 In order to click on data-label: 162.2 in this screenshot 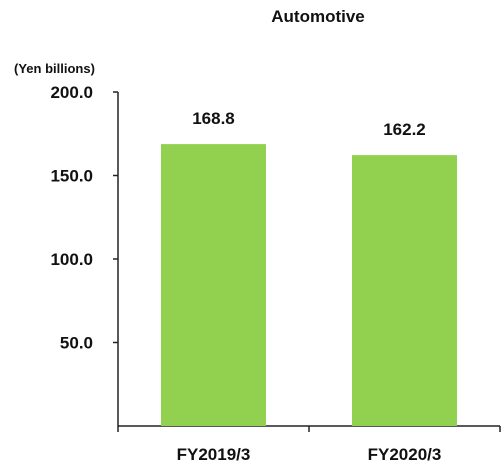, I will do `click(404, 129)`.